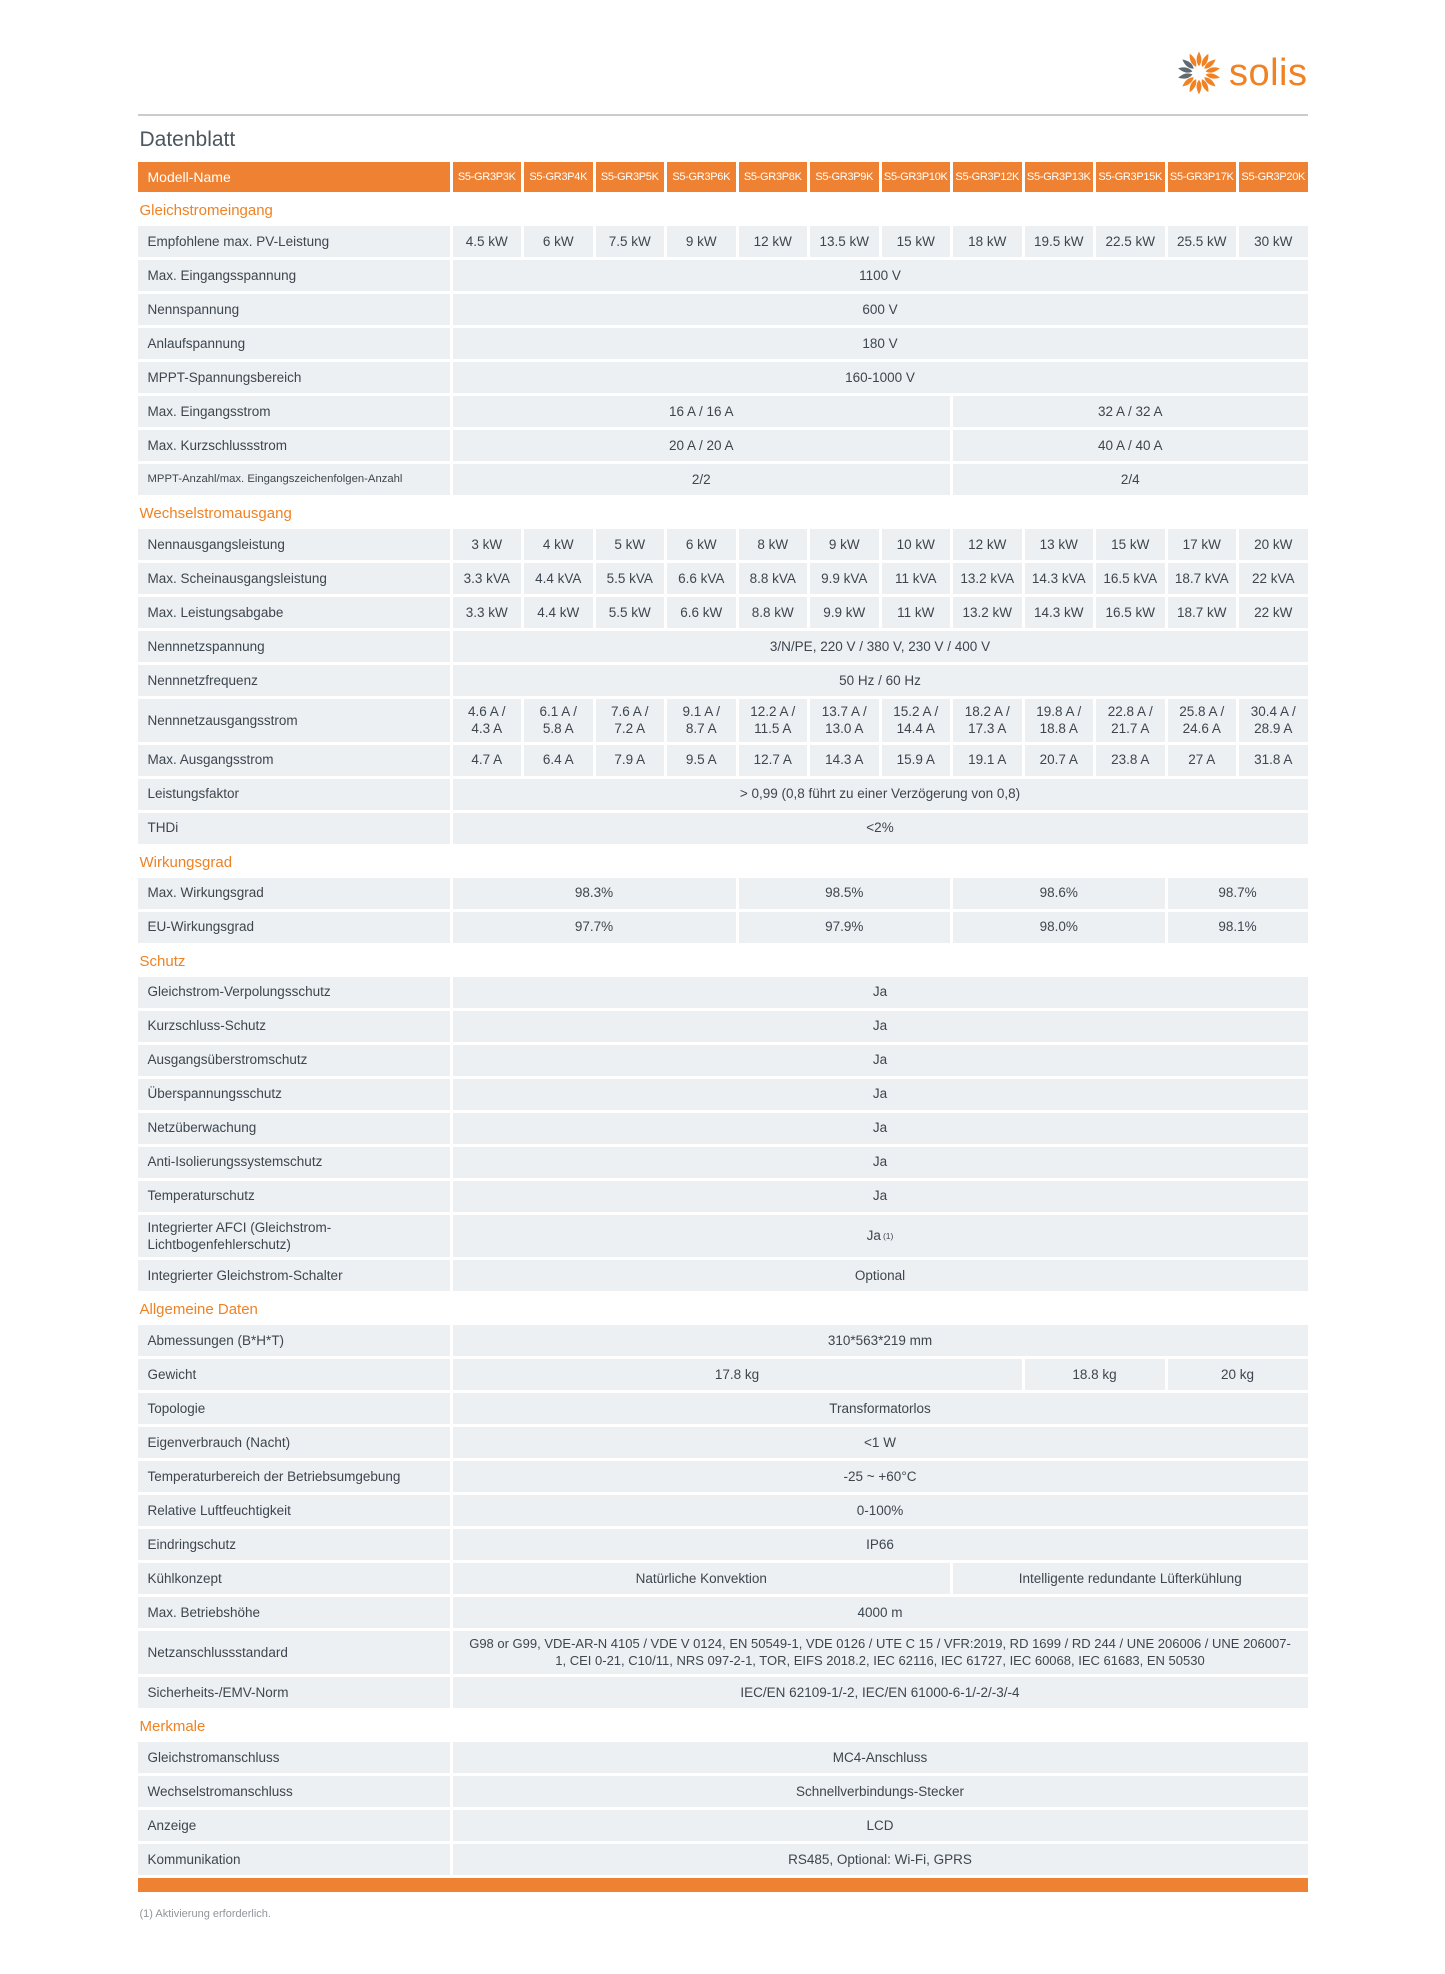  I want to click on spec-value-cell: 13.7 A / 13.0 A, so click(844, 720).